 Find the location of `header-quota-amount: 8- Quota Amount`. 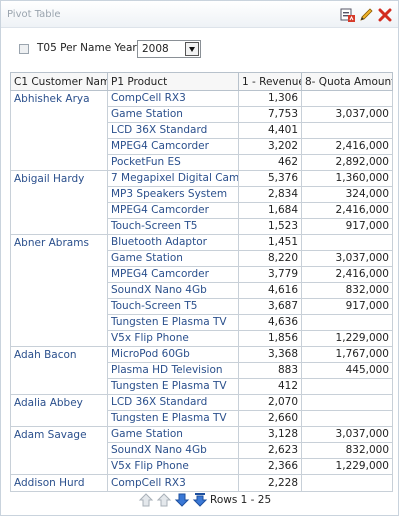

header-quota-amount: 8- Quota Amount is located at coordinates (347, 81).